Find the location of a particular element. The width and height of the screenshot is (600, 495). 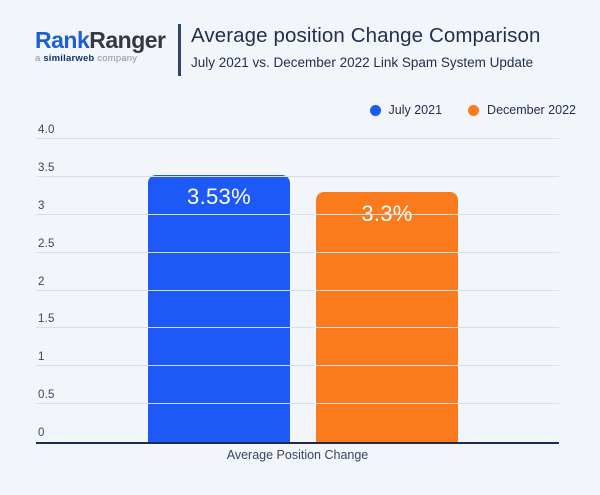

legend-item-december-2022: December 2022 is located at coordinates (522, 110).